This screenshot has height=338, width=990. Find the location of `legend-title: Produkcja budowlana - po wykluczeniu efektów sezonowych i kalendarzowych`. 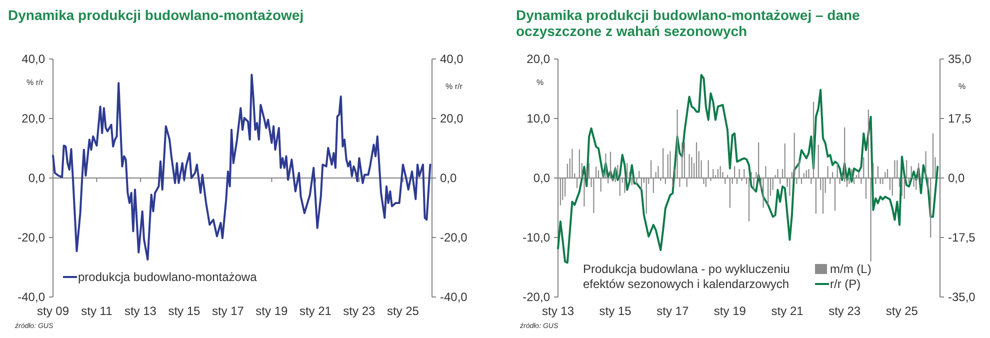

legend-title: Produkcja budowlana - po wykluczeniu efektów sezonowych i kalendarzowych is located at coordinates (686, 277).